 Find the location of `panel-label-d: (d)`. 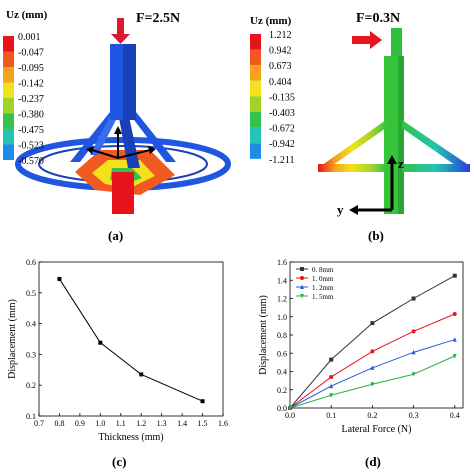

panel-label-d: (d) is located at coordinates (373, 461).